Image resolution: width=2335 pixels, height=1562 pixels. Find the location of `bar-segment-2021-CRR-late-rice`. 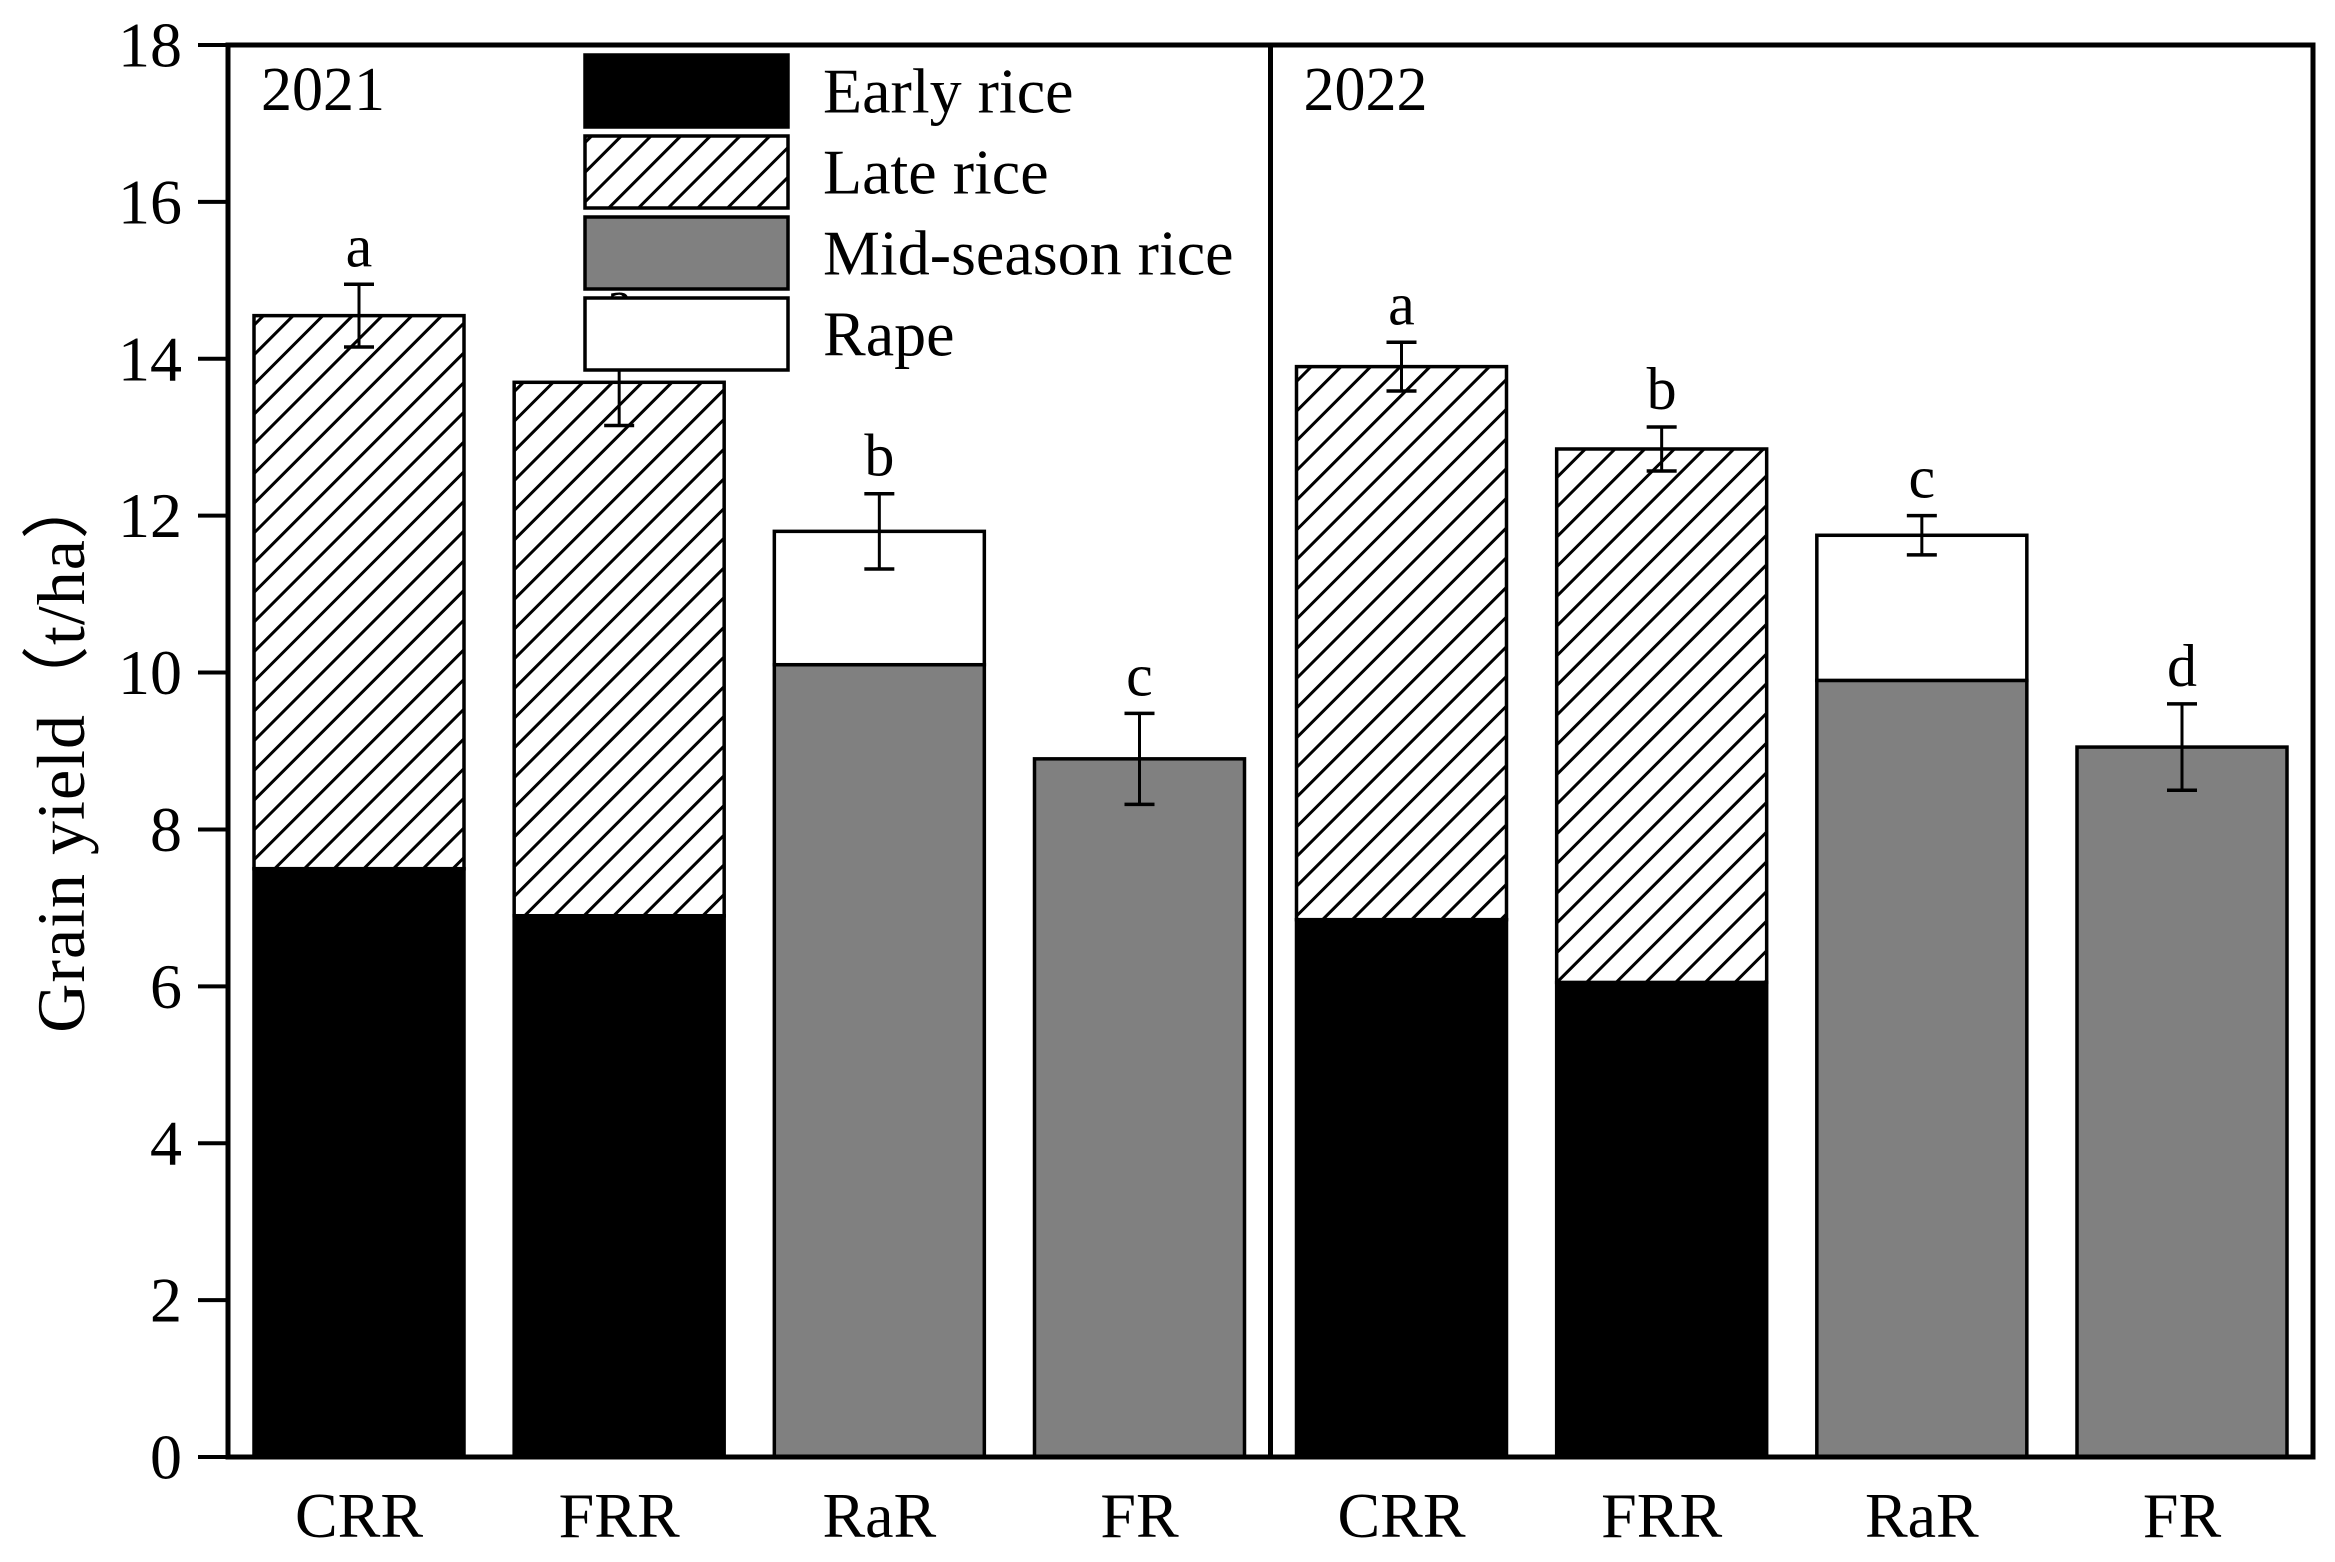

bar-segment-2021-CRR-late-rice is located at coordinates (359, 592).